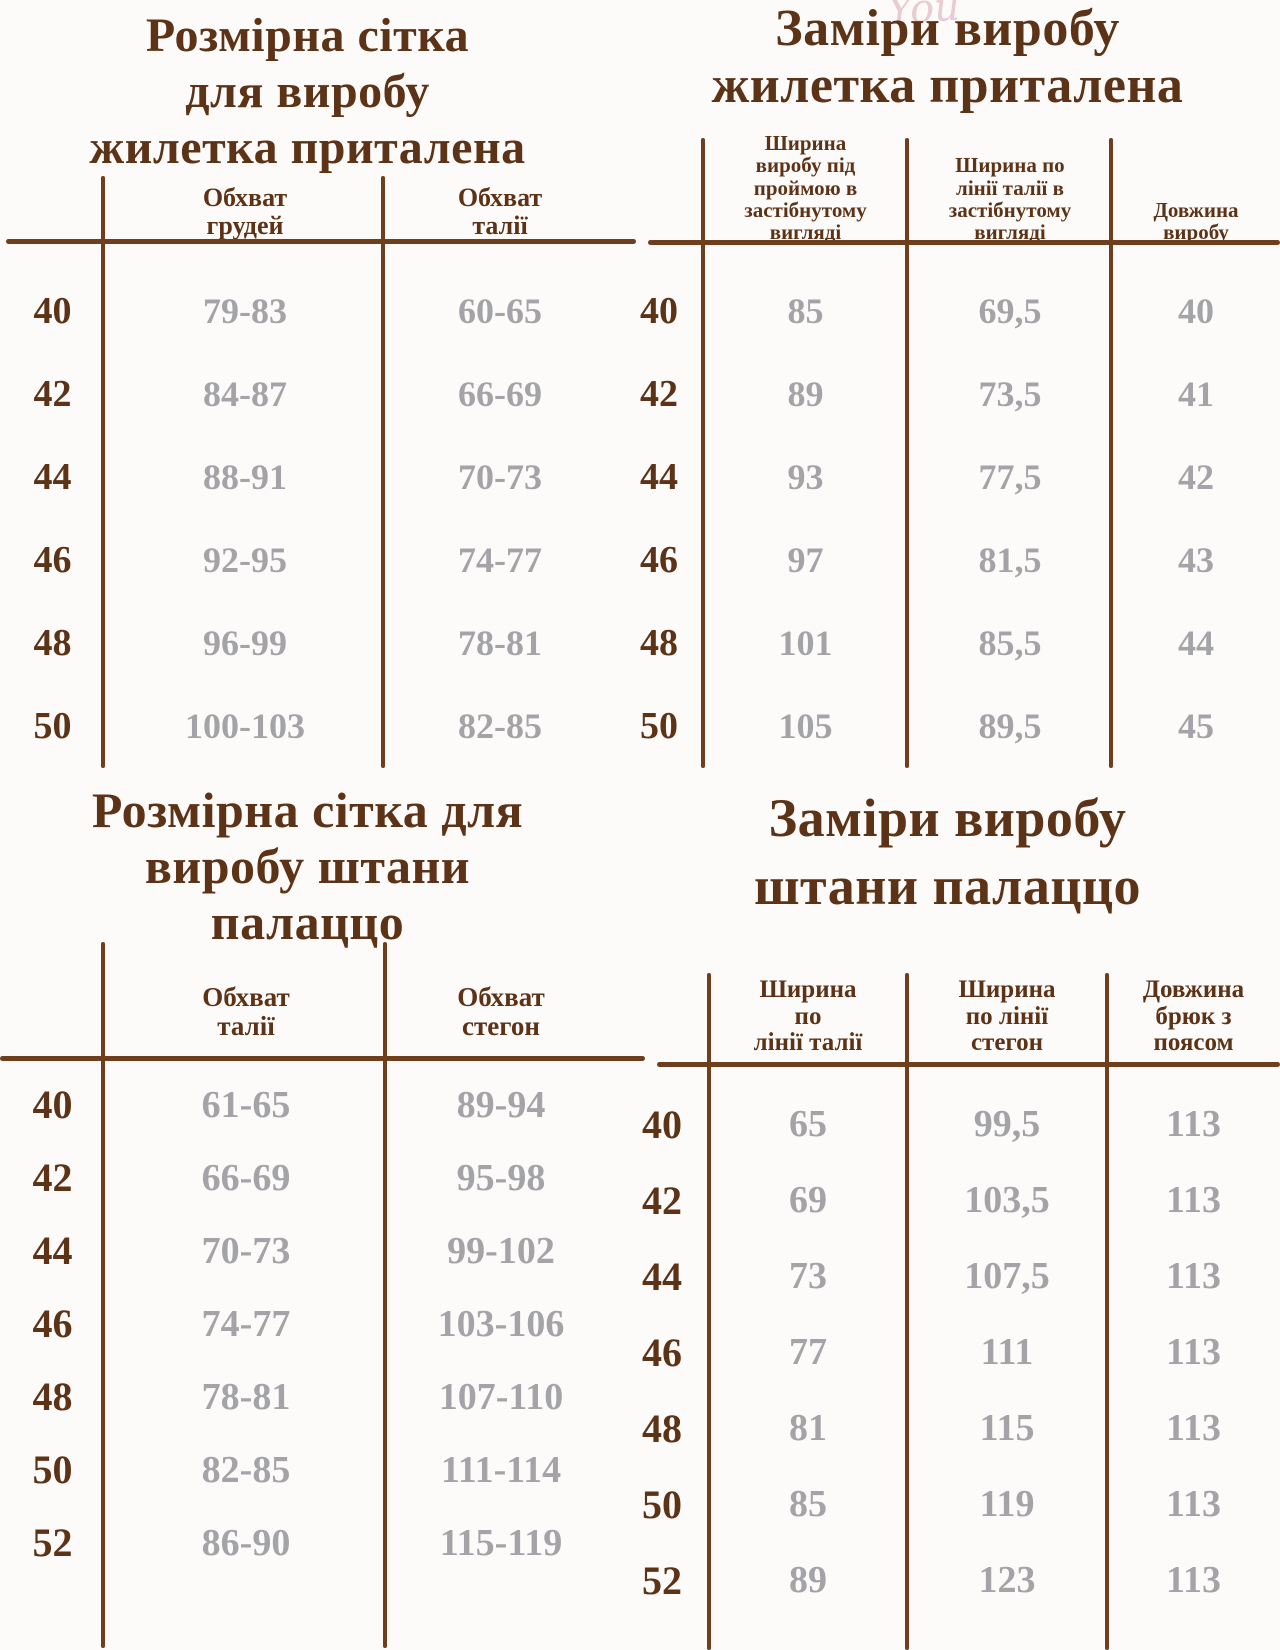 The height and width of the screenshot is (1650, 1280). I want to click on measurement-value: 92-95, so click(245, 559).